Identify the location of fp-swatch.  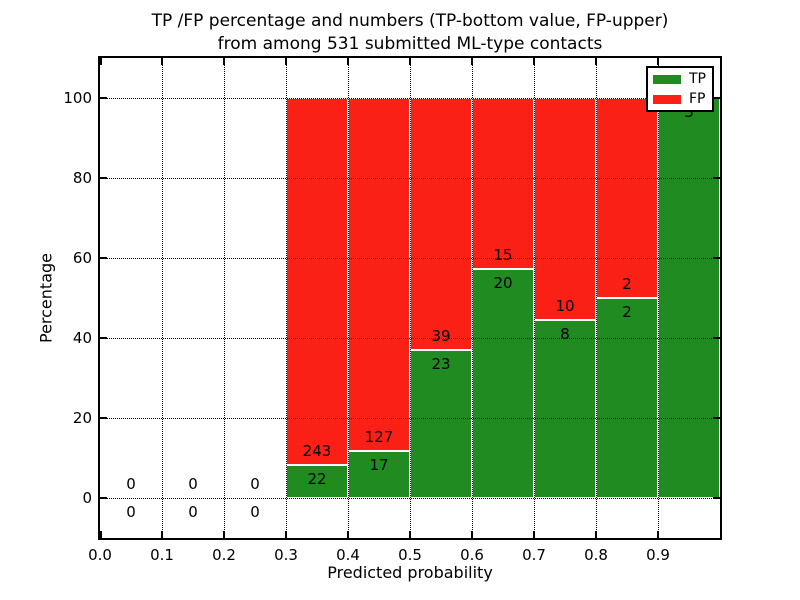
(667, 99).